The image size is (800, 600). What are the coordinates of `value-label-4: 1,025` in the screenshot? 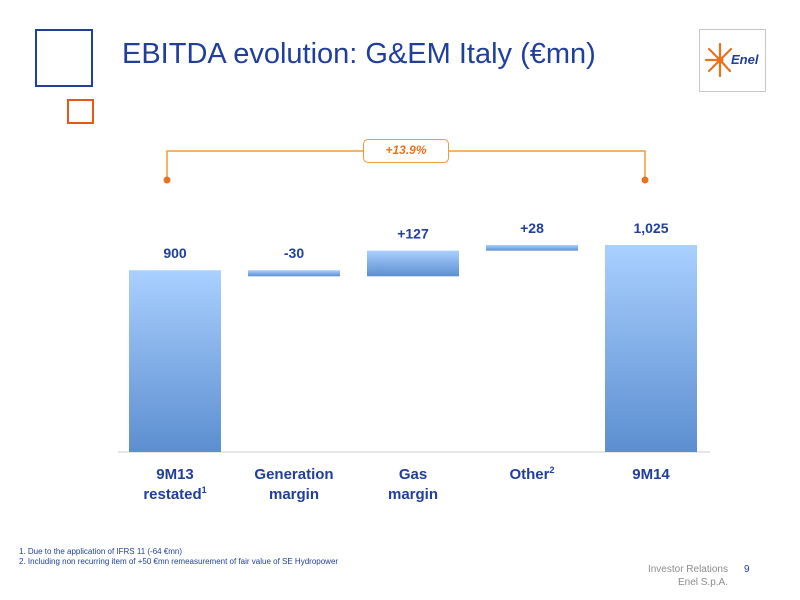 It's located at (650, 228).